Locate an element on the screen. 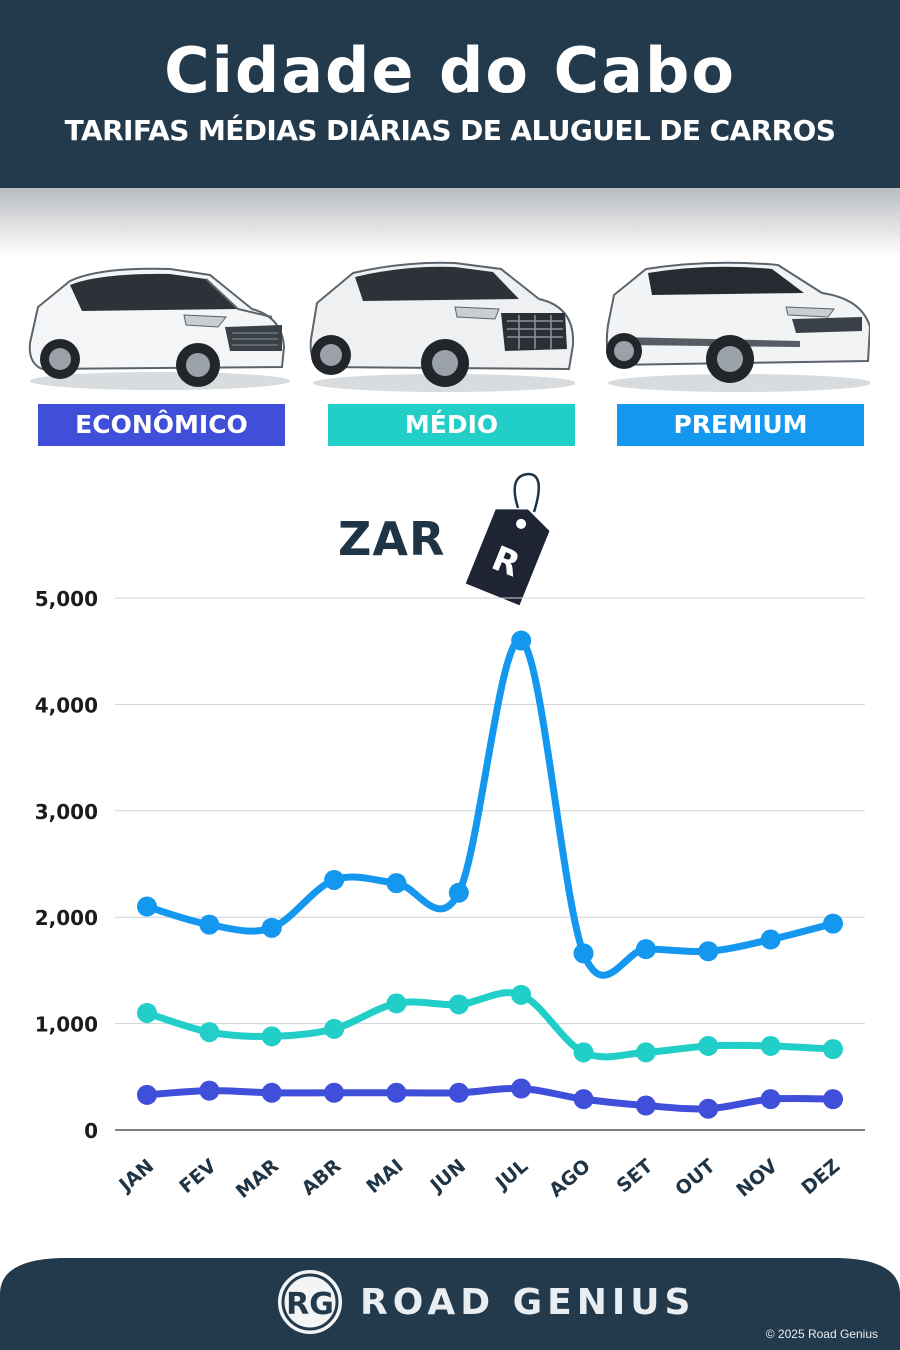 The width and height of the screenshot is (900, 1350). price-tag-icon: R is located at coordinates (507, 539).